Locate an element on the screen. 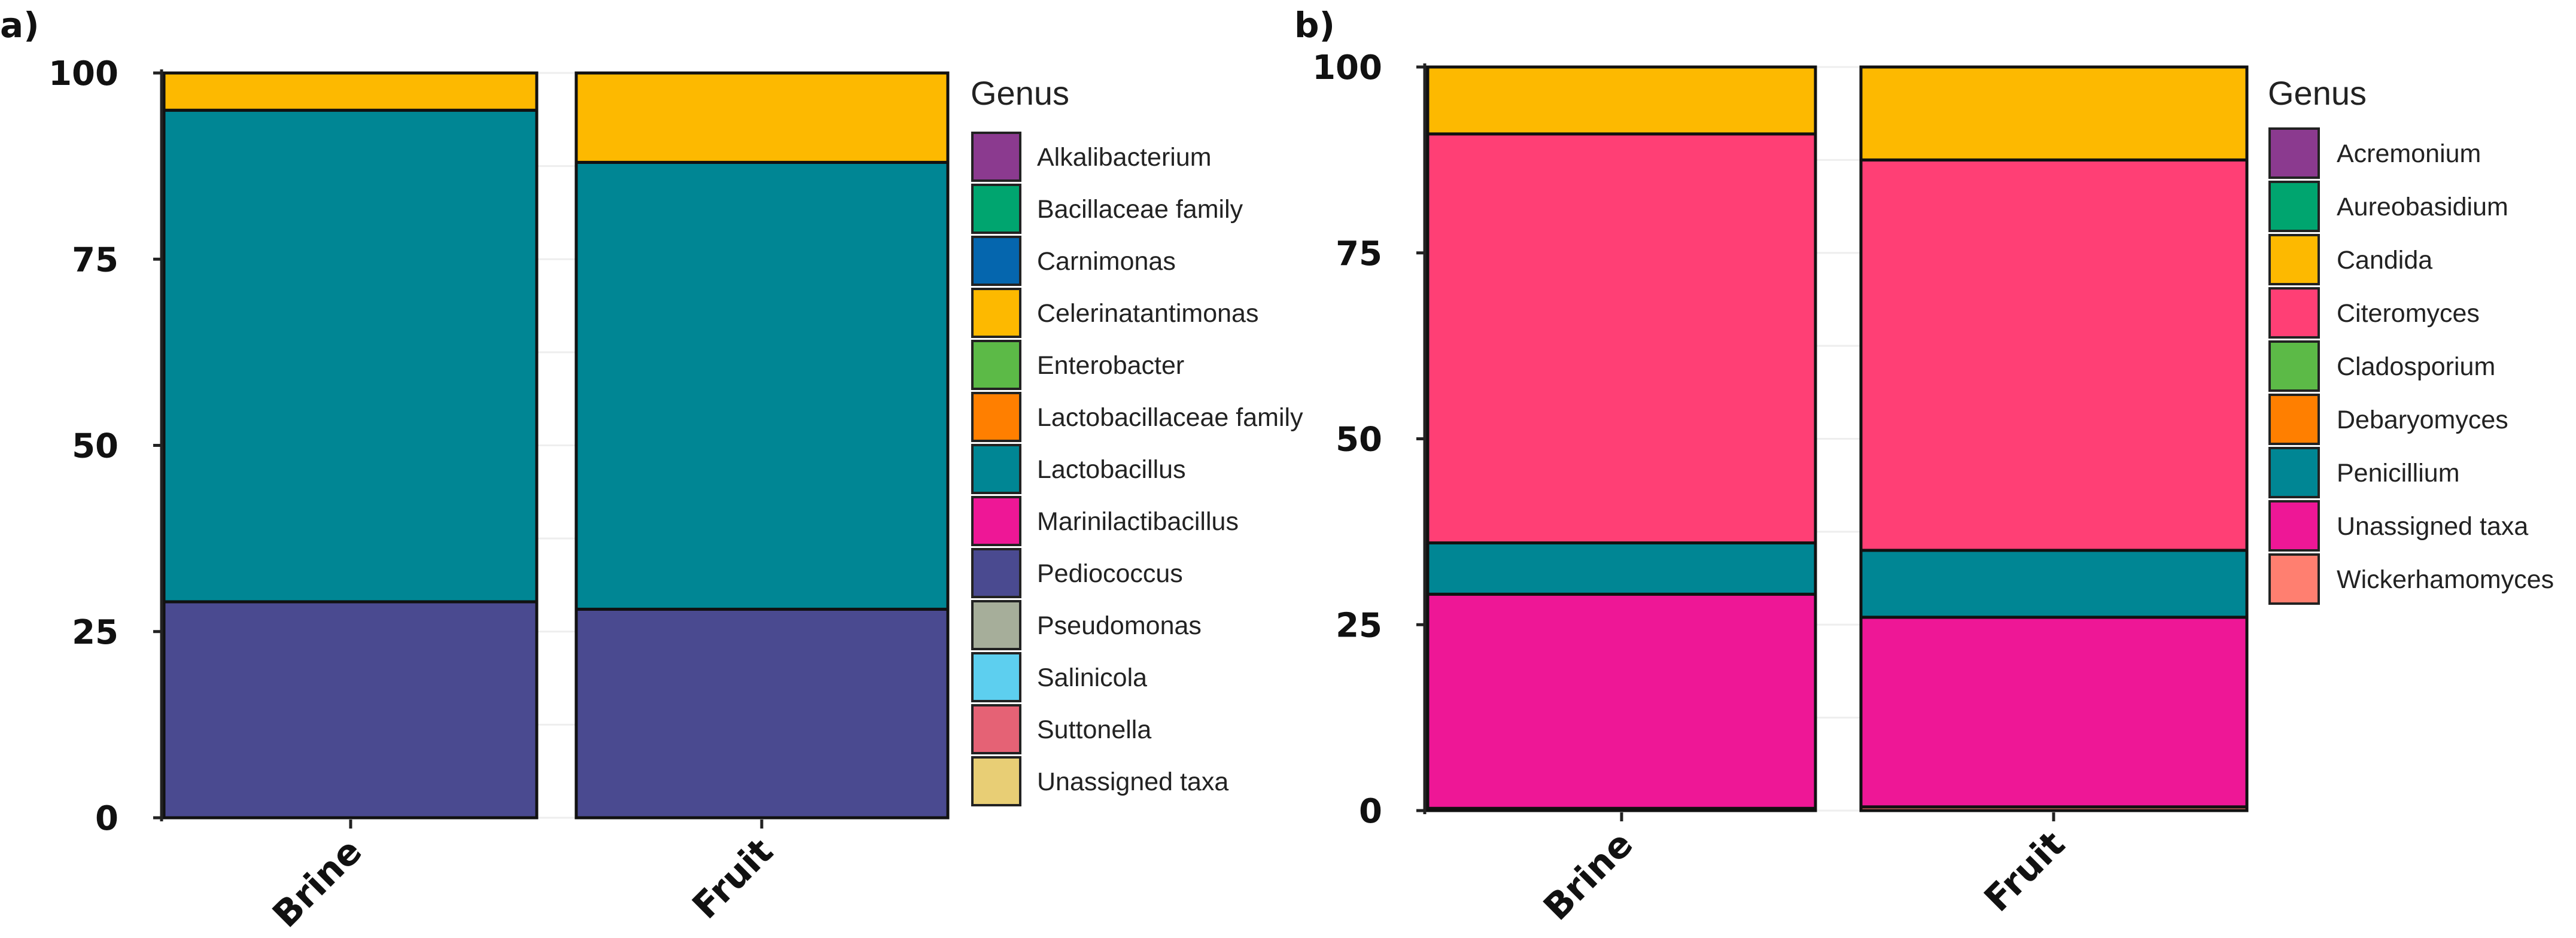 This screenshot has width=2576, height=938. legend-swatch-candida is located at coordinates (2294, 259).